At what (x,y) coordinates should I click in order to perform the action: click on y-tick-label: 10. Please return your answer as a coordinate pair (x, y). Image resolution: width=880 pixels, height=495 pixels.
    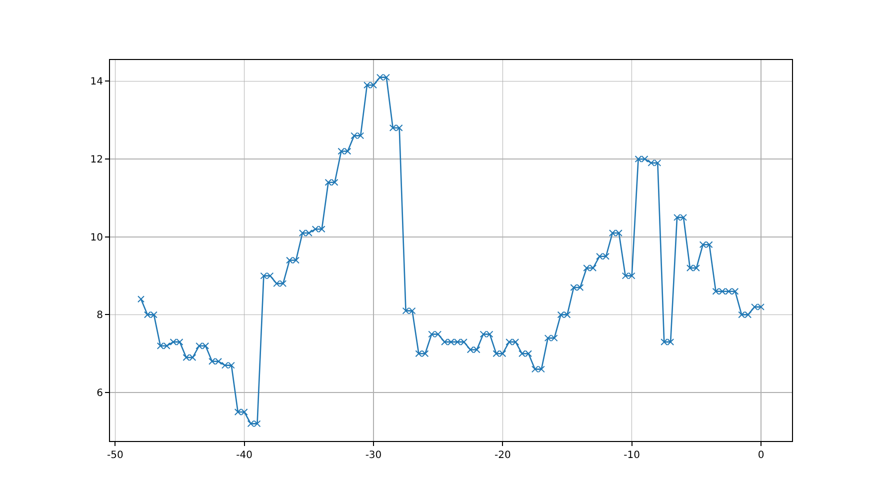
    Looking at the image, I should click on (96, 238).